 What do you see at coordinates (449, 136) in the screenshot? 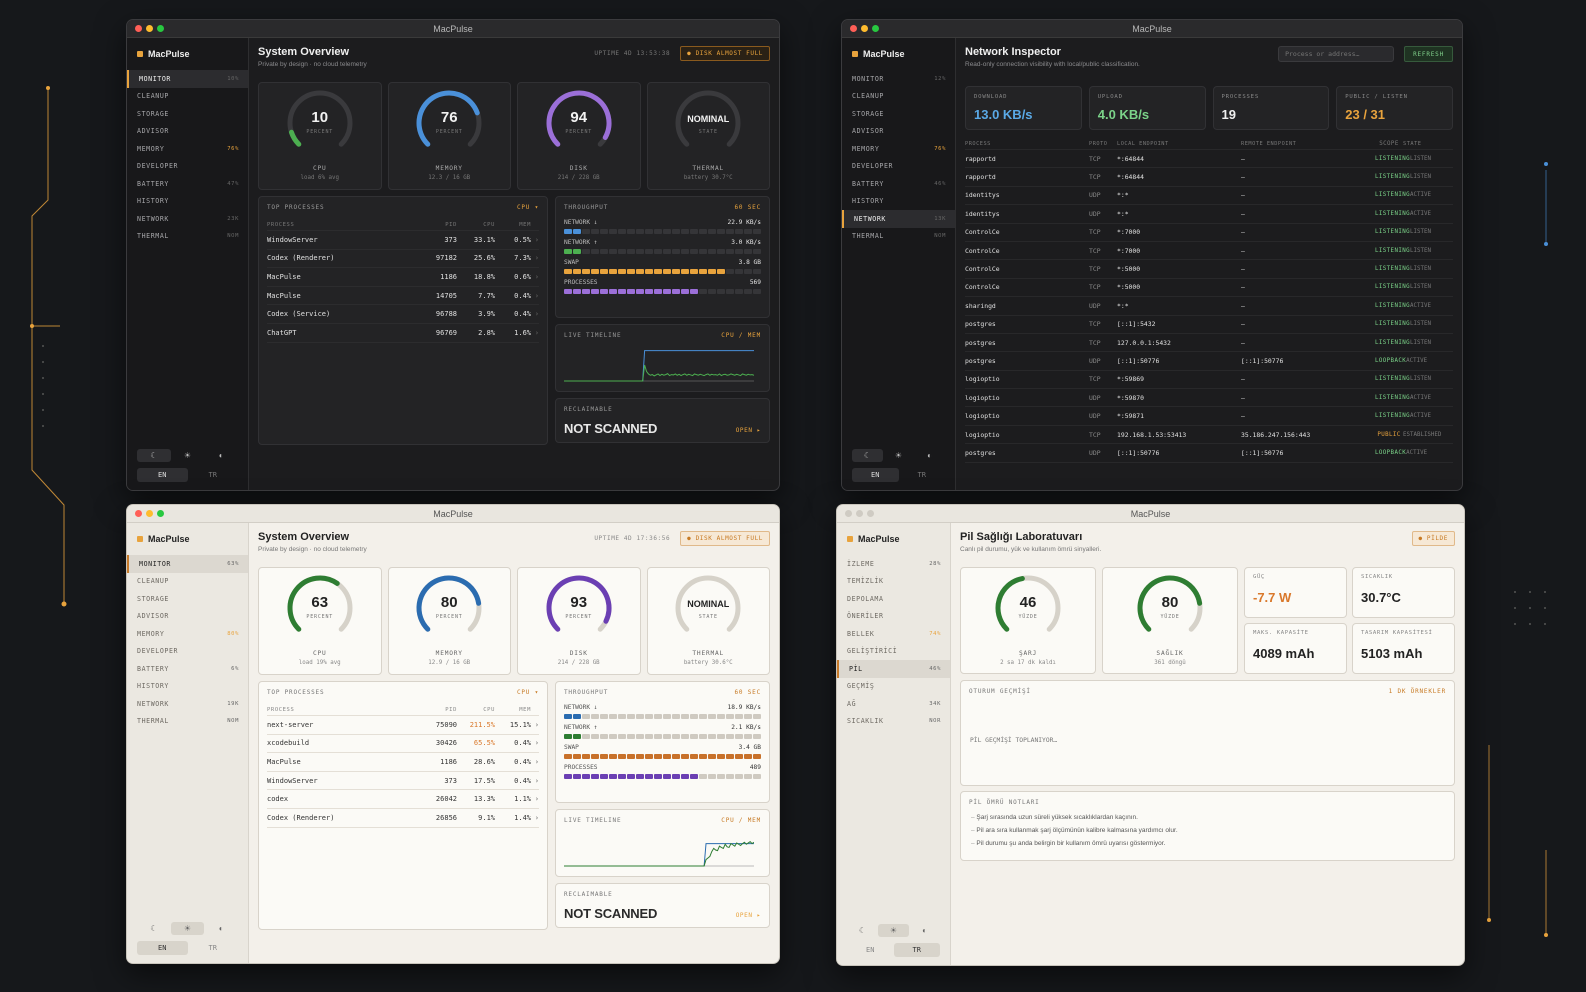
I see `memory-gauge-card: 76 PERCENT MEMORY 12.3 / 16 GB` at bounding box center [449, 136].